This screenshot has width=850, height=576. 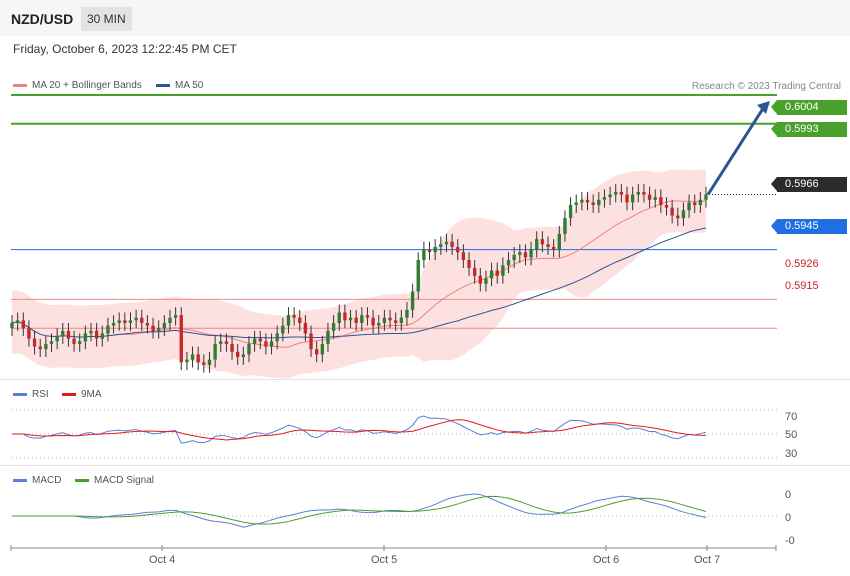 What do you see at coordinates (425, 18) in the screenshot?
I see `chart-header: NZD/USD 30 MIN` at bounding box center [425, 18].